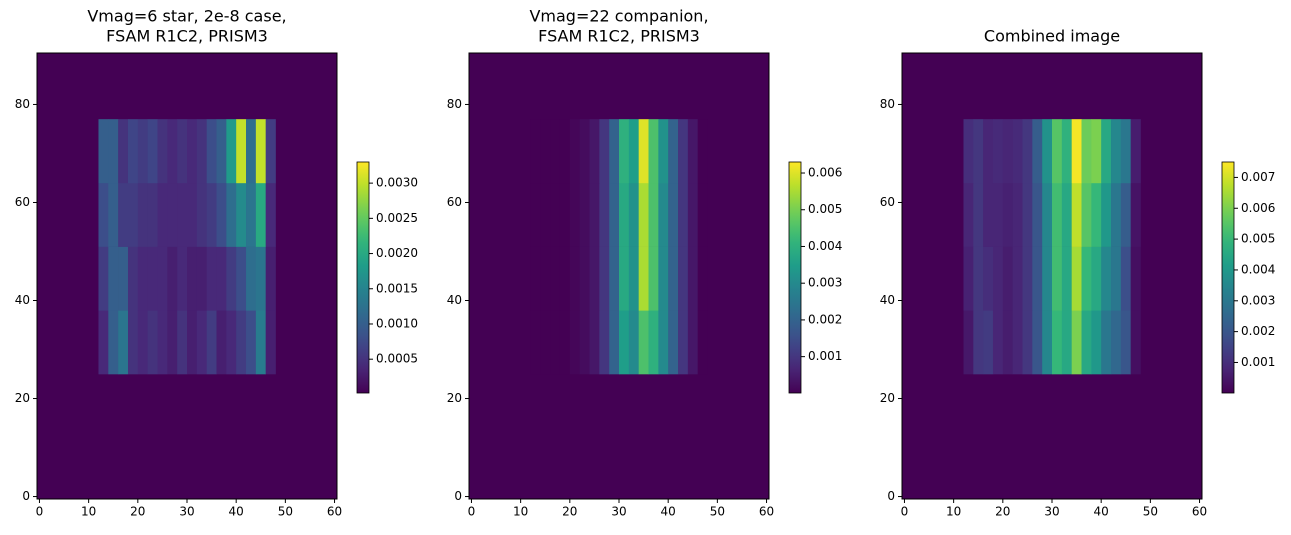 The width and height of the screenshot is (1291, 535). What do you see at coordinates (795, 277) in the screenshot?
I see `colorbar` at bounding box center [795, 277].